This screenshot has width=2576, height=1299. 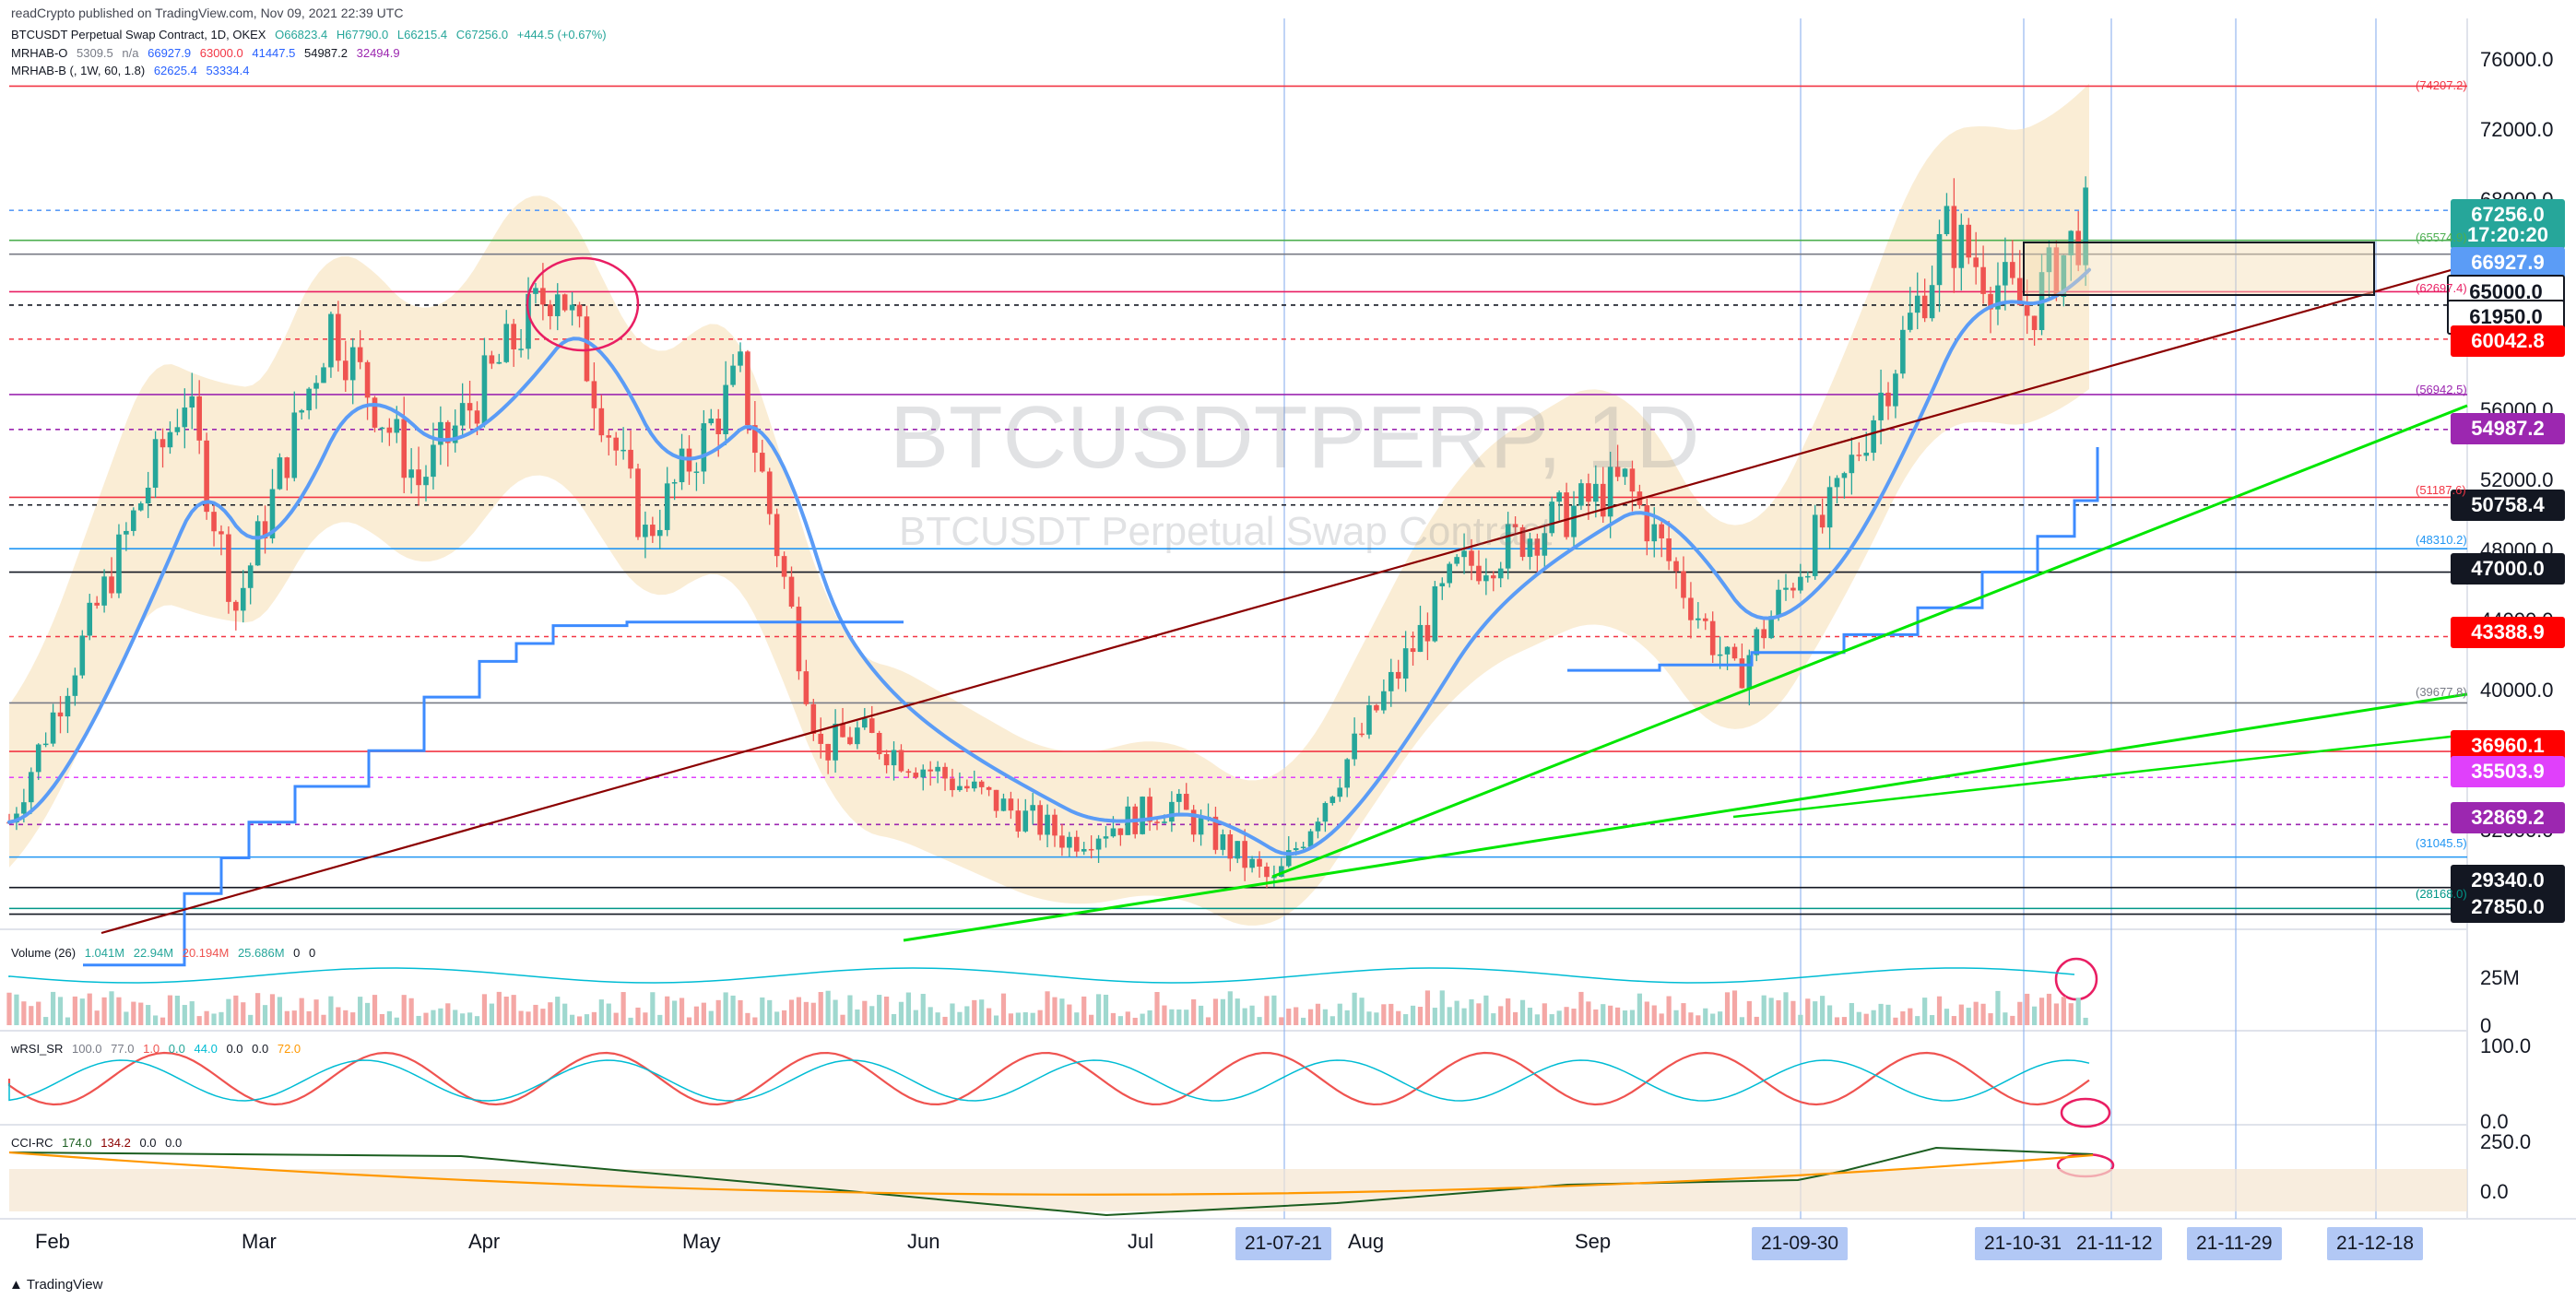 What do you see at coordinates (2508, 341) in the screenshot?
I see `price-label-line: 60042.8` at bounding box center [2508, 341].